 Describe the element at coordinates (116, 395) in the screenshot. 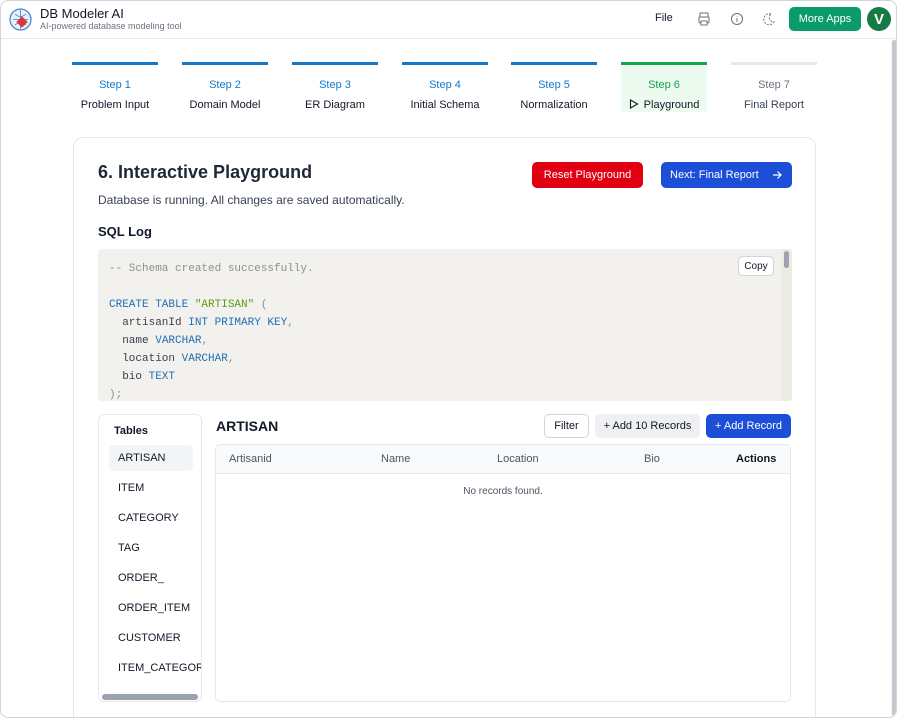

I see `code-token: );` at that location.